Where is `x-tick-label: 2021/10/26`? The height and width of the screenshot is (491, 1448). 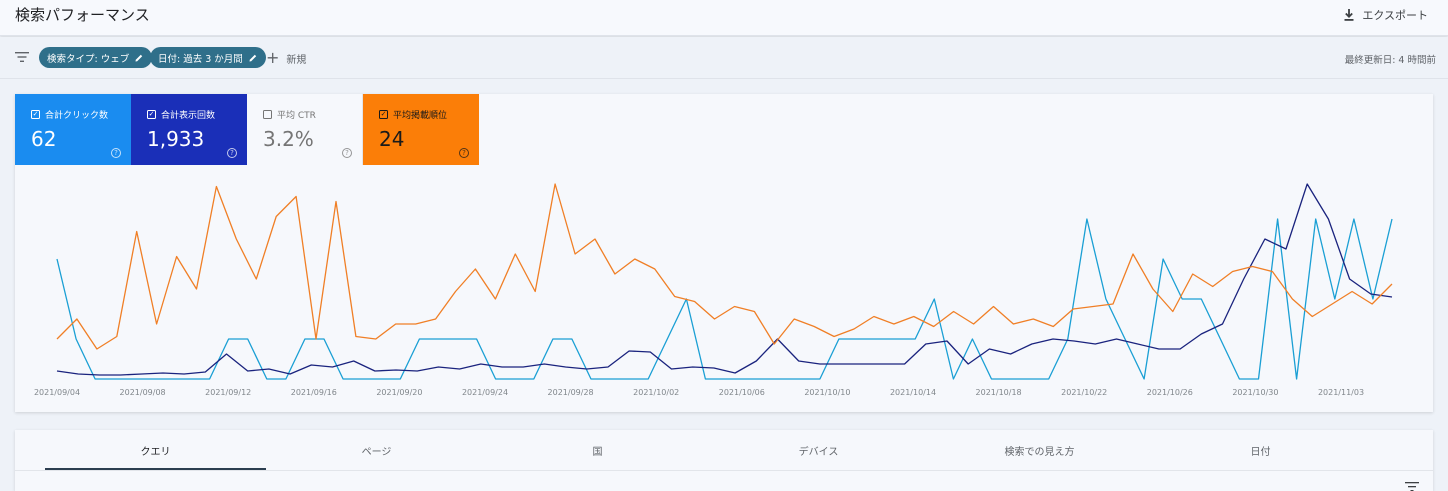 x-tick-label: 2021/10/26 is located at coordinates (1170, 392).